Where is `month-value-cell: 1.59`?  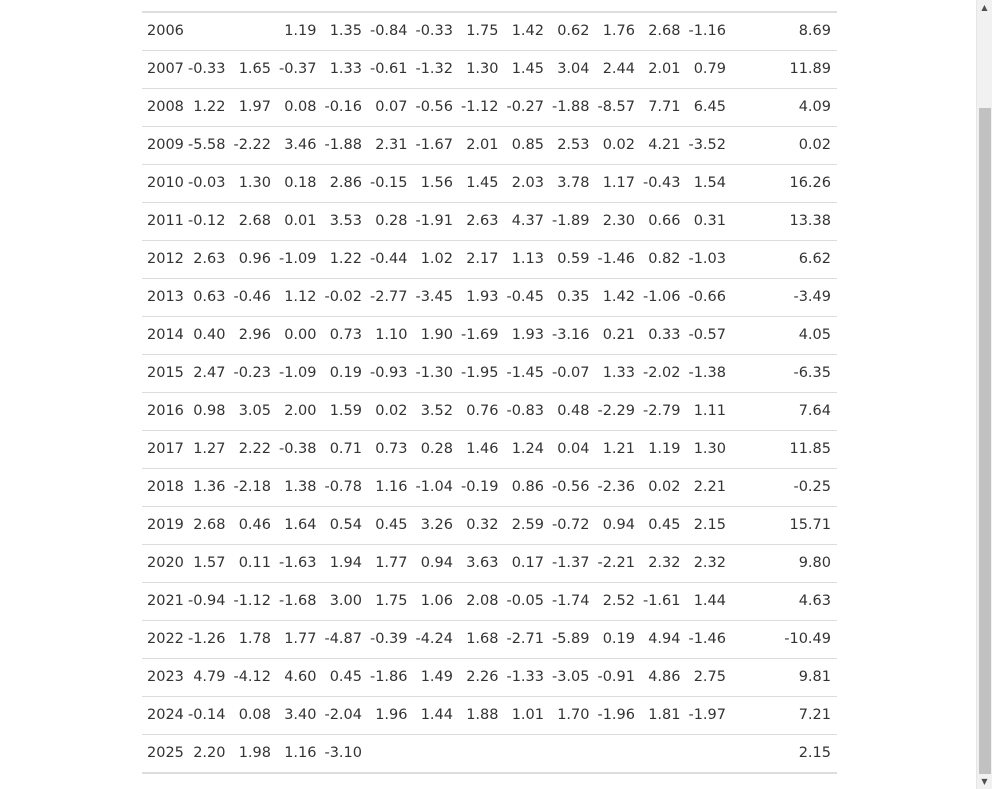 month-value-cell: 1.59 is located at coordinates (345, 411).